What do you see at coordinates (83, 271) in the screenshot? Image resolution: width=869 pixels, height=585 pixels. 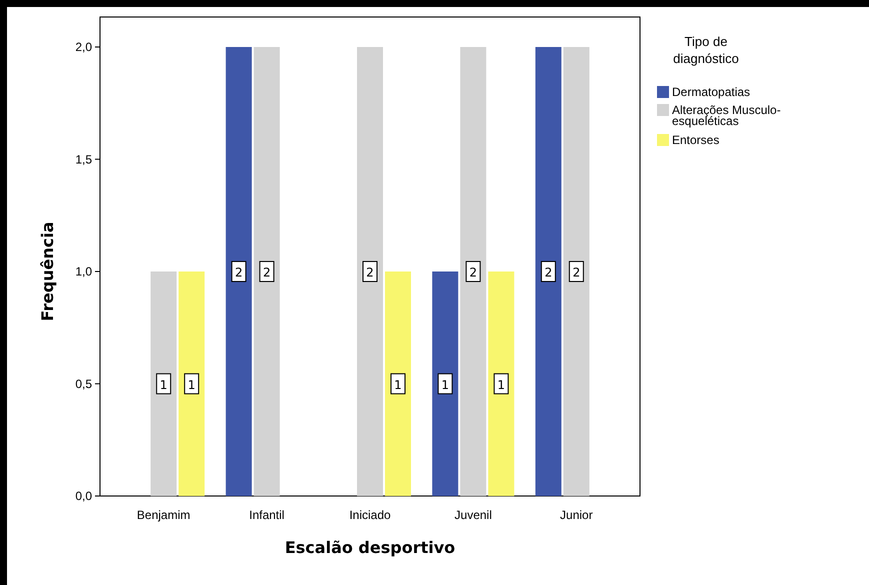 I see `y-tick-label: 1,0` at bounding box center [83, 271].